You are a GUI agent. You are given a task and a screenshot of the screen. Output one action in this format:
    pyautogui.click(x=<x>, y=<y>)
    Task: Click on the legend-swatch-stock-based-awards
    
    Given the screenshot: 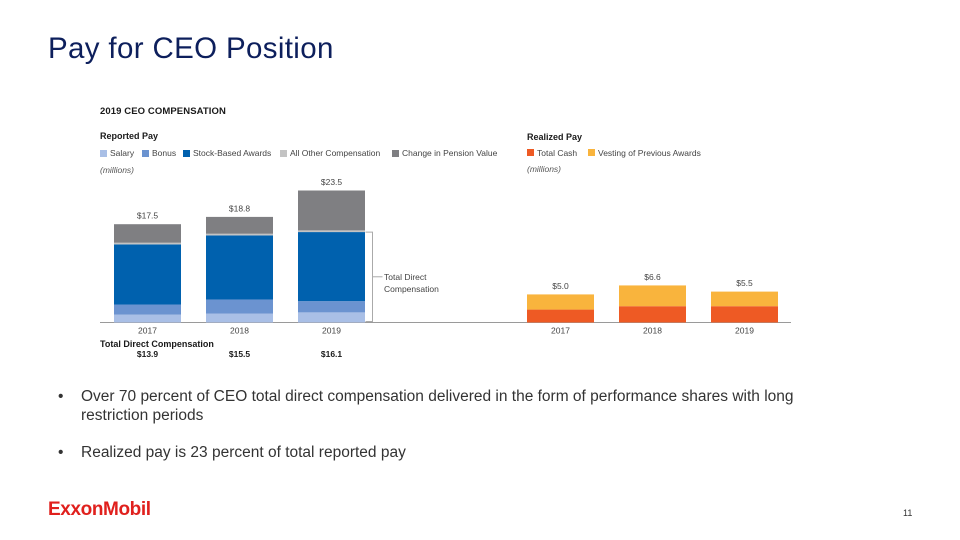 What is the action you would take?
    pyautogui.click(x=186, y=153)
    